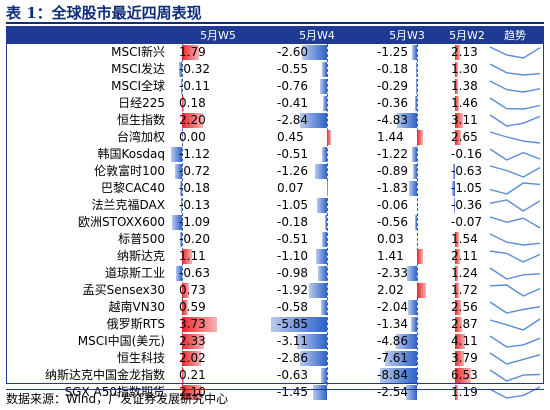  Describe the element at coordinates (464, 290) in the screenshot. I see `value-label: 1.72` at that location.